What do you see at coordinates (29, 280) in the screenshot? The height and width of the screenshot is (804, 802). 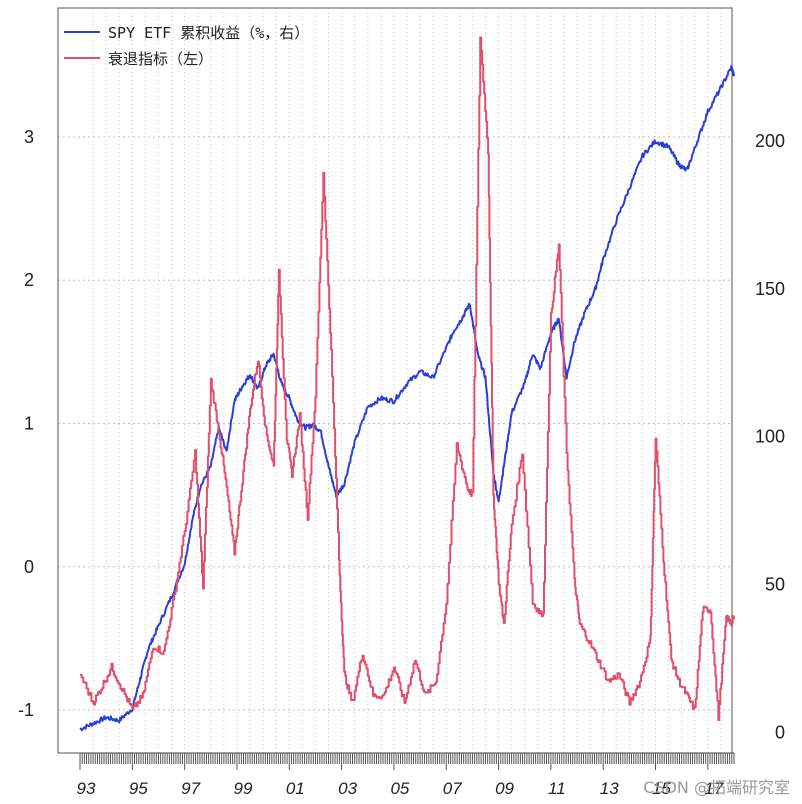 I see `y-left-tick-label: 2` at bounding box center [29, 280].